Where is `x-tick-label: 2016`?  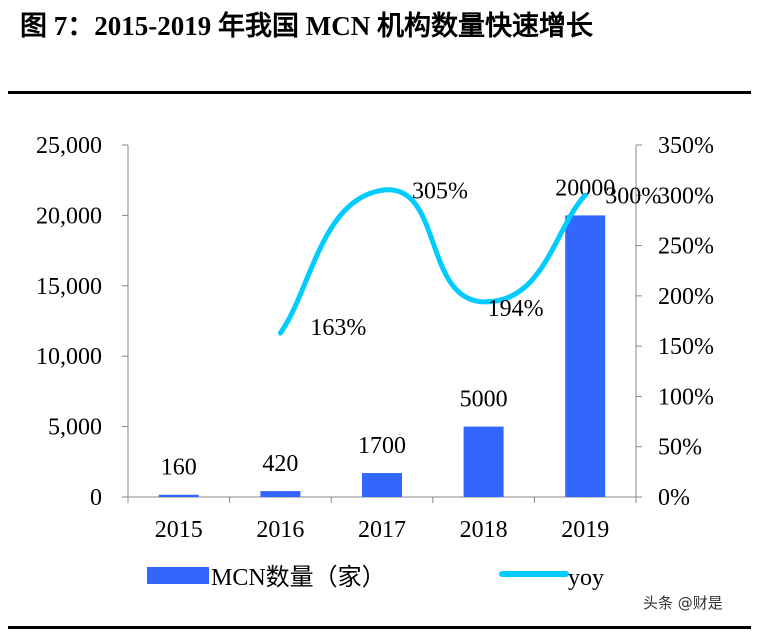
x-tick-label: 2016 is located at coordinates (280, 530).